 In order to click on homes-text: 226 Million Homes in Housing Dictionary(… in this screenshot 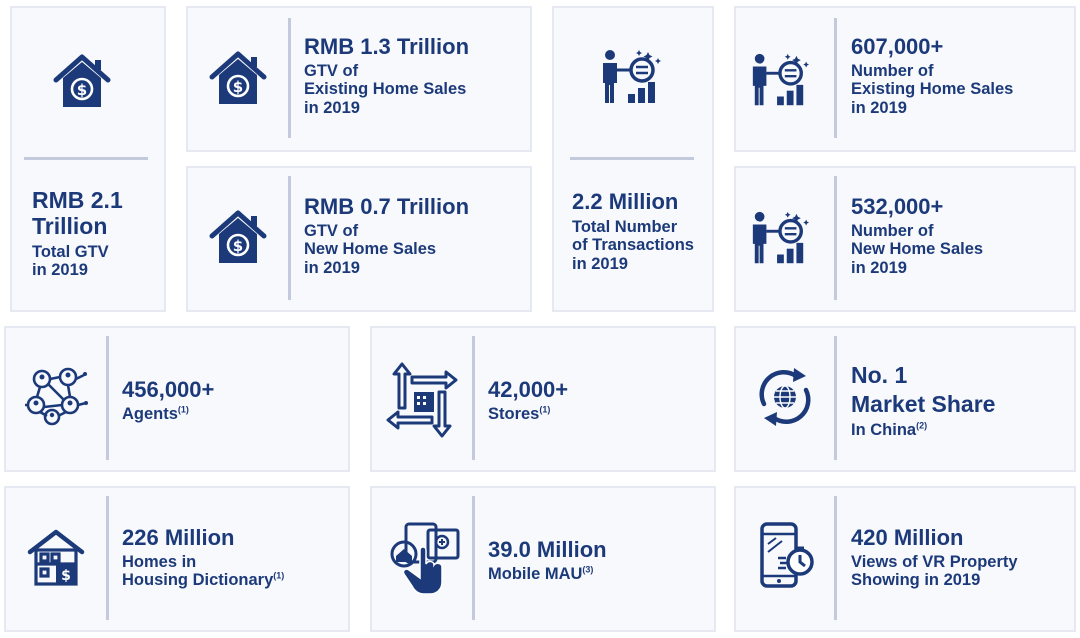, I will do `click(203, 557)`.